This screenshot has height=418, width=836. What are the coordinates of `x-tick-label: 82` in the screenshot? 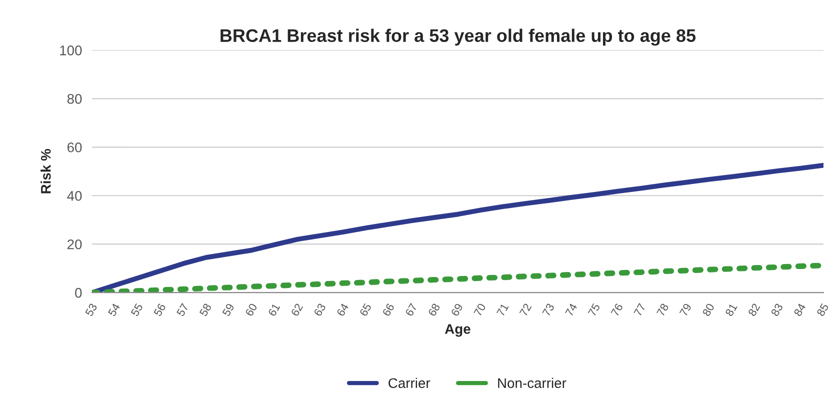 It's located at (754, 309).